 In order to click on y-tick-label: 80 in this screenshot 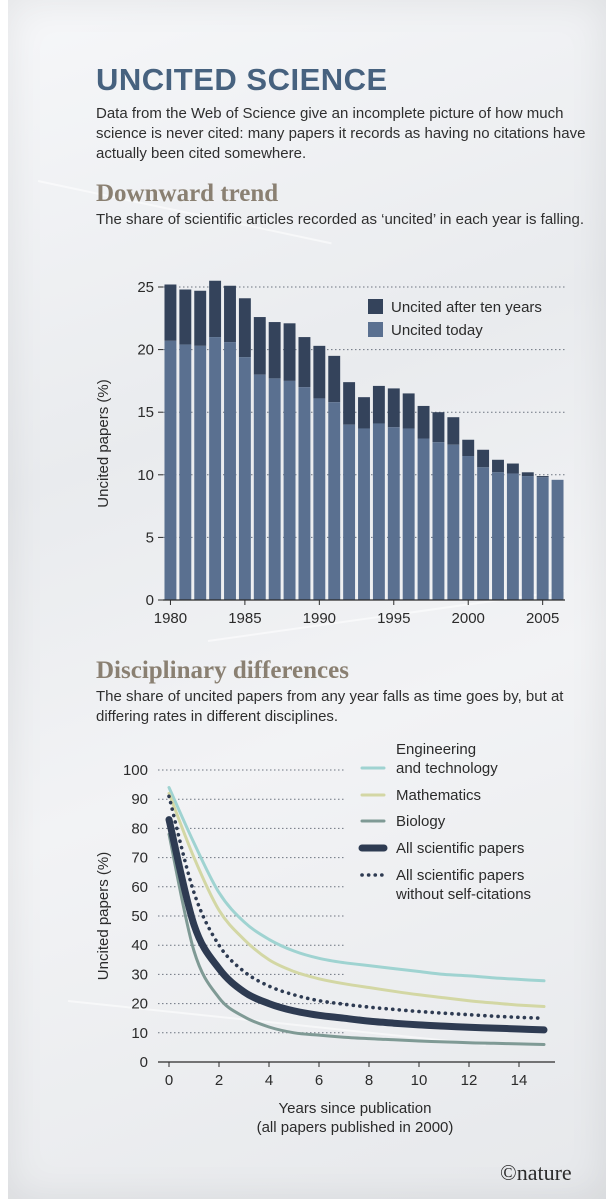, I will do `click(139, 828)`.